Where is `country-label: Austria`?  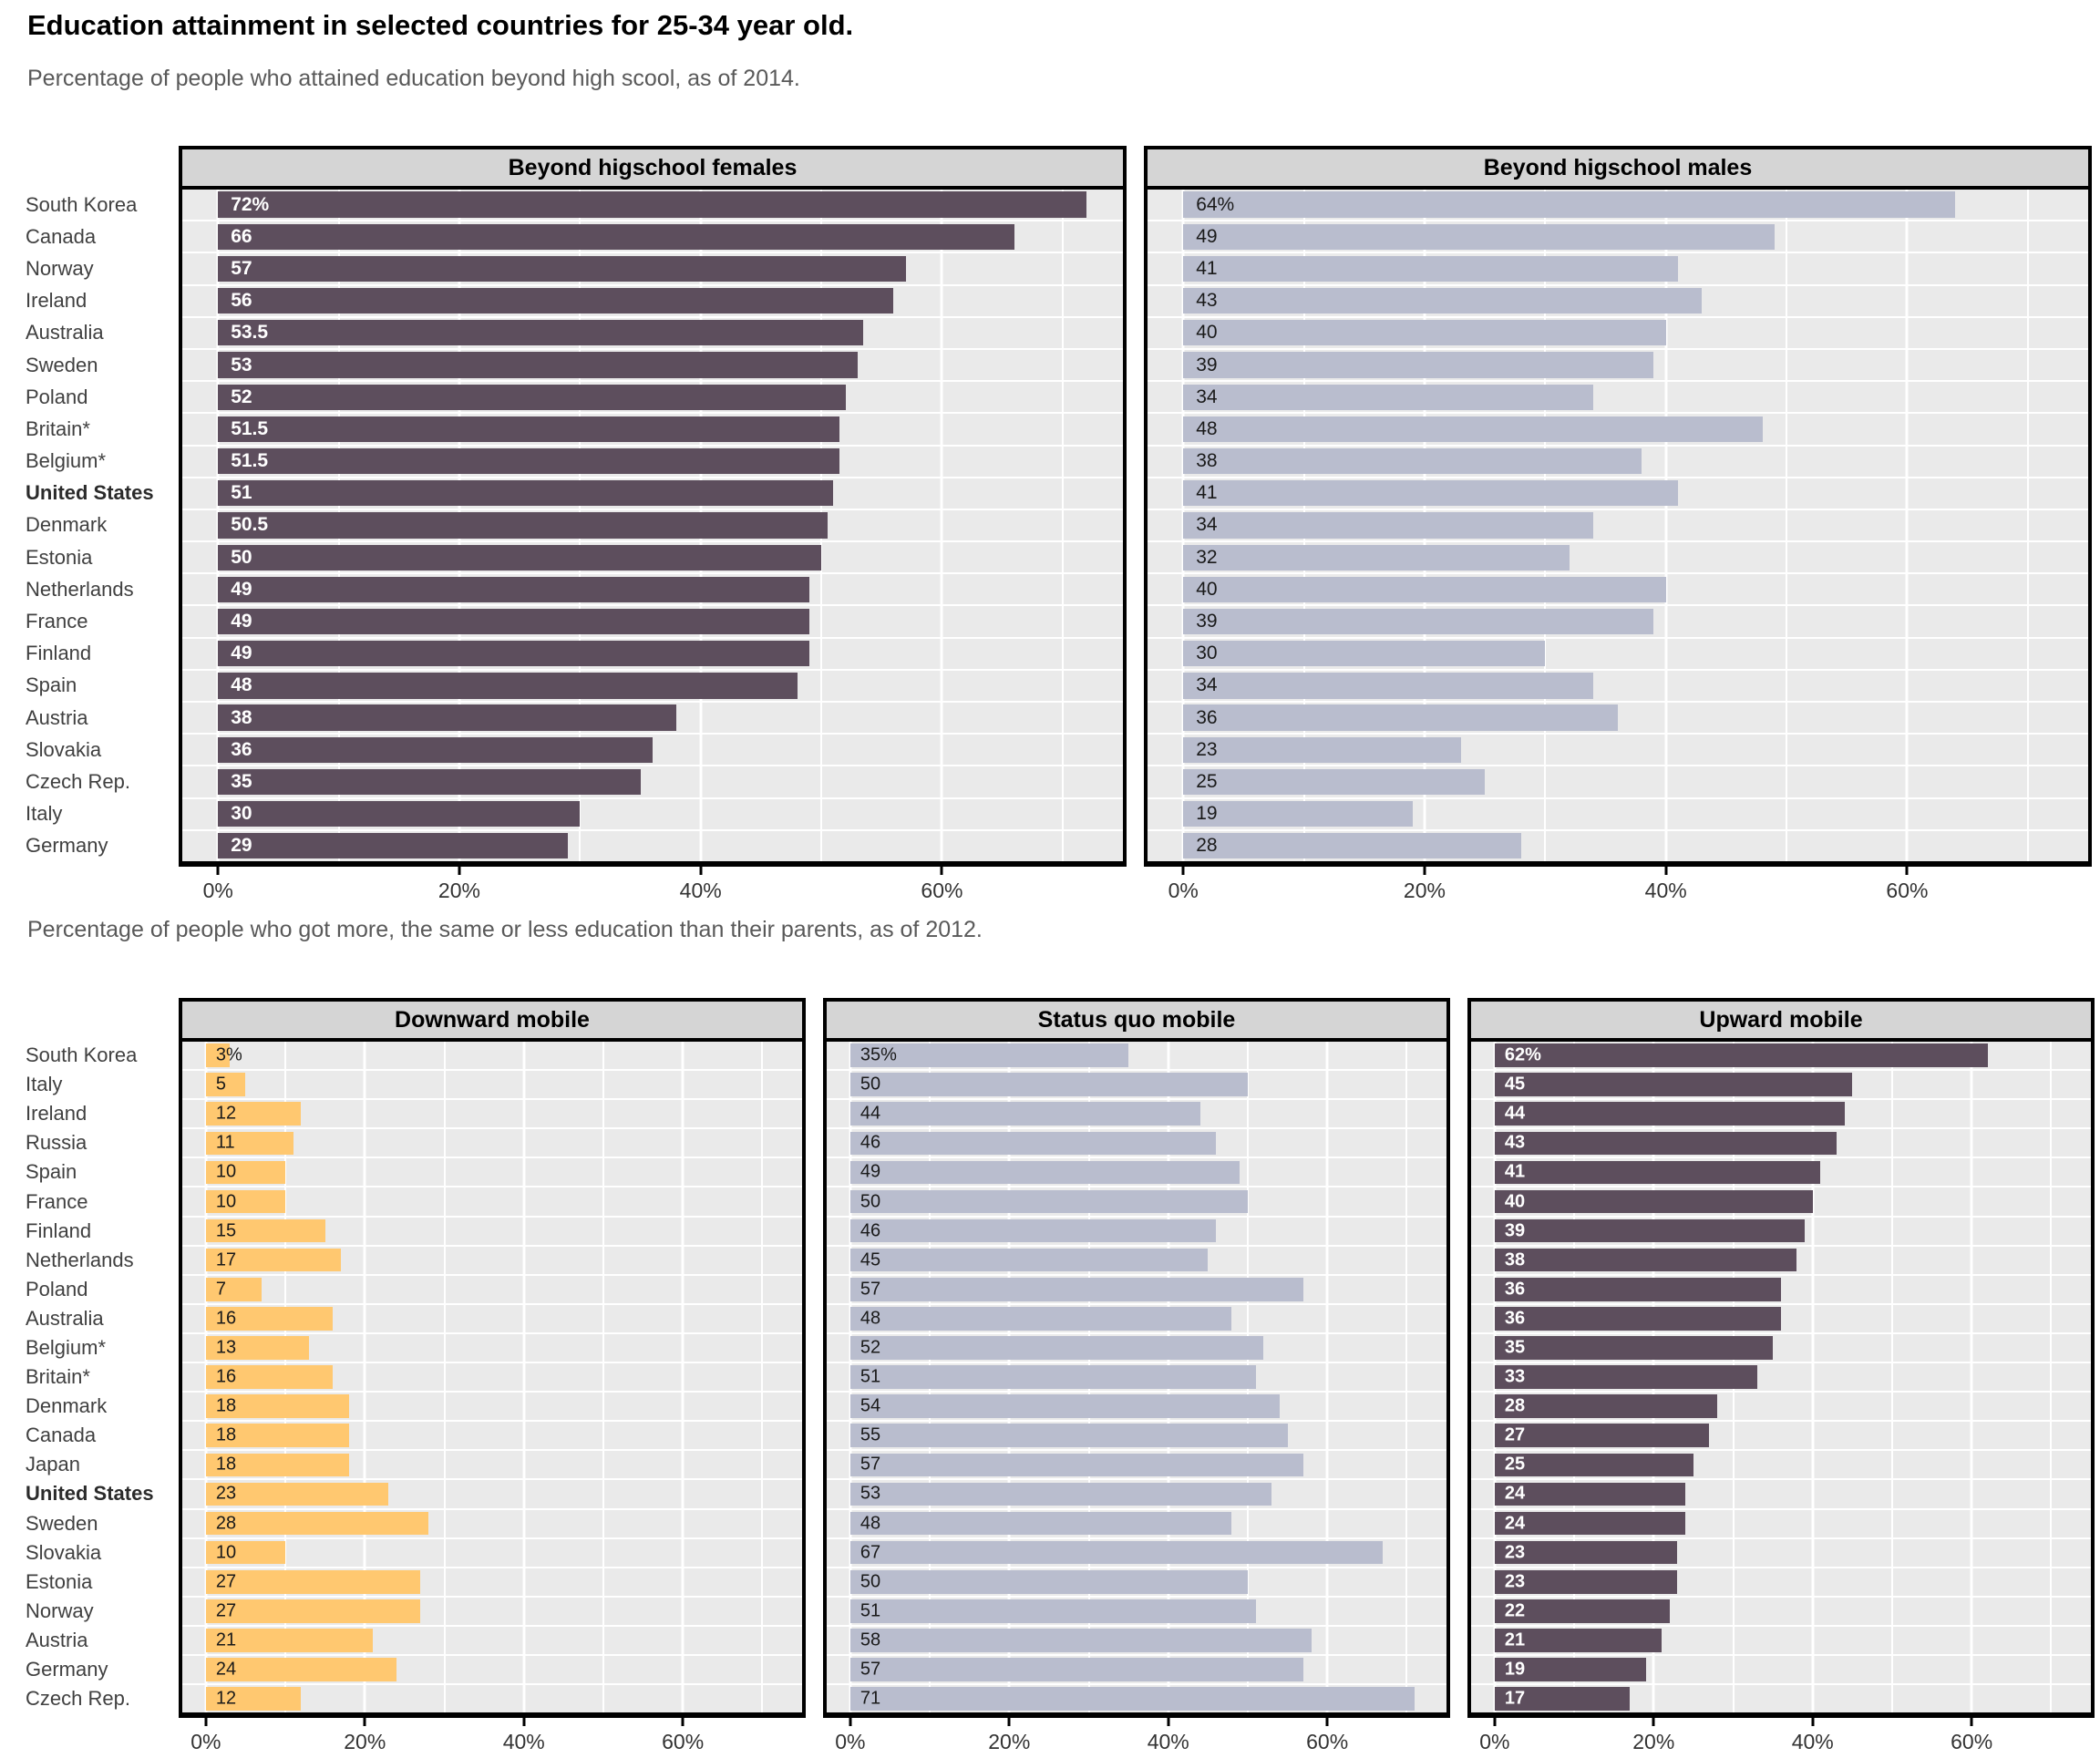
country-label: Austria is located at coordinates (57, 1639).